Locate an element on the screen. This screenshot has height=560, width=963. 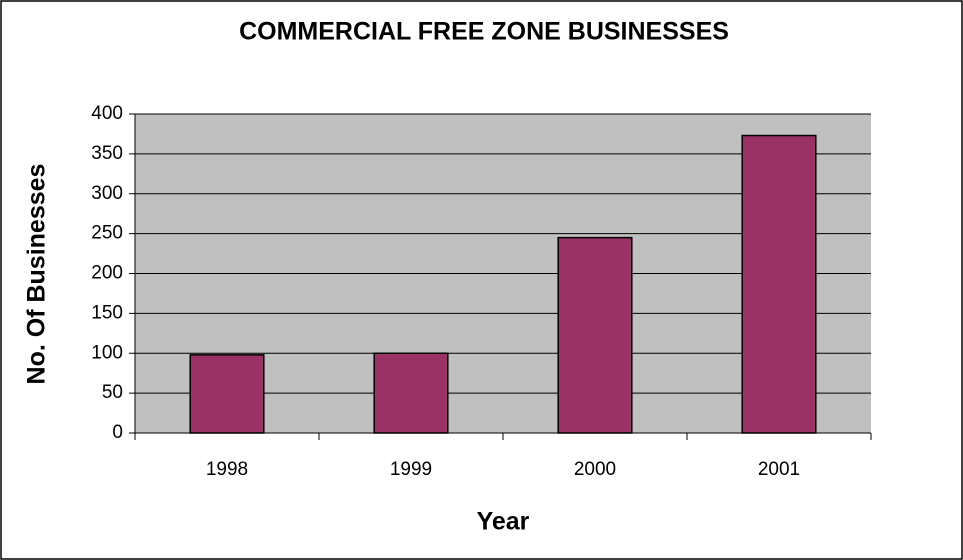
y-tick-label: 150 is located at coordinates (107, 312).